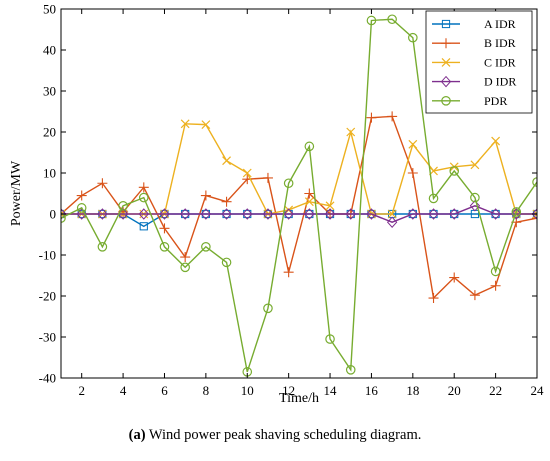 The image size is (550, 461). What do you see at coordinates (469, 101) in the screenshot?
I see `legend-entry-pdr: PDR` at bounding box center [469, 101].